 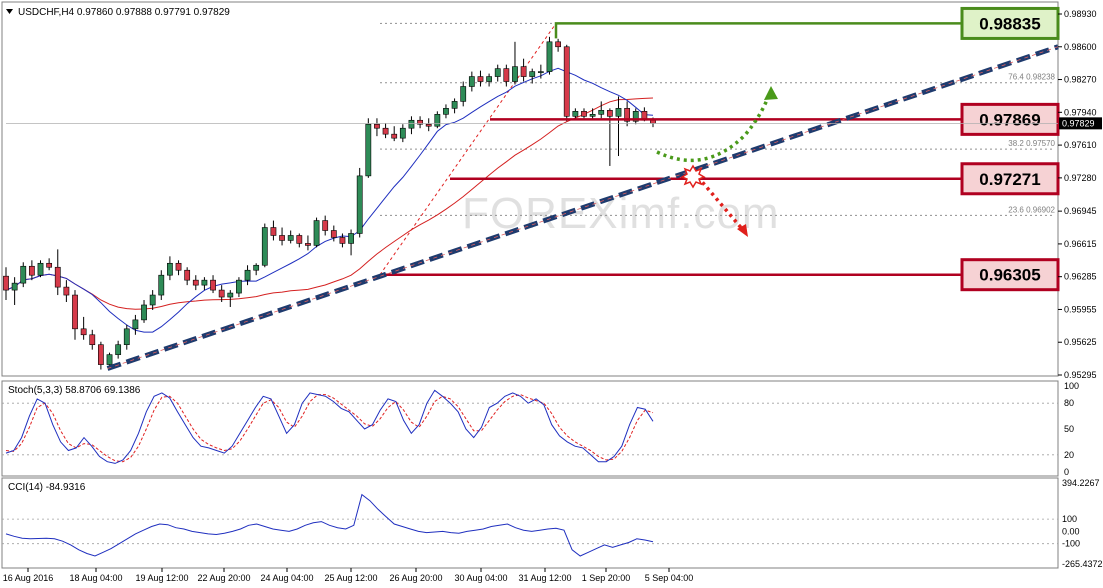 I want to click on bullish-forecast-arrow, so click(x=714, y=127).